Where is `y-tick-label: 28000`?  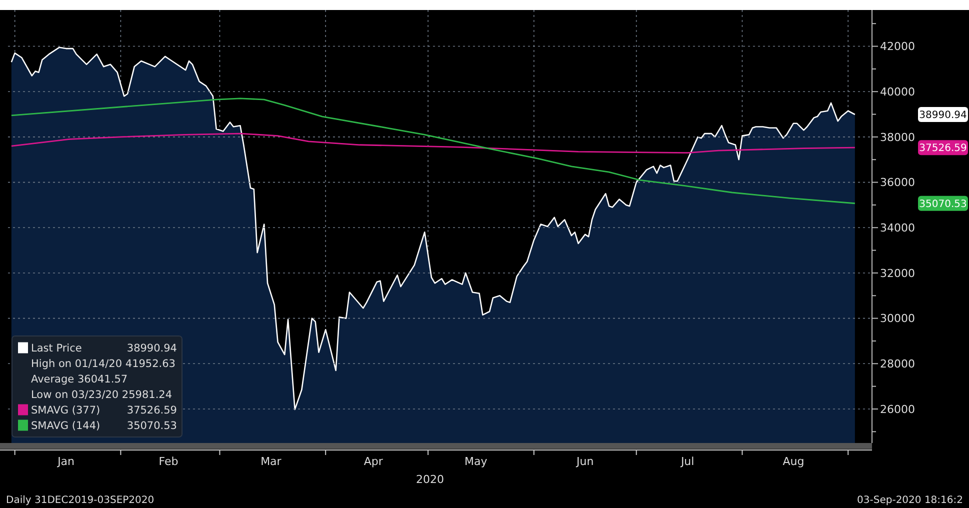
y-tick-label: 28000 is located at coordinates (897, 364).